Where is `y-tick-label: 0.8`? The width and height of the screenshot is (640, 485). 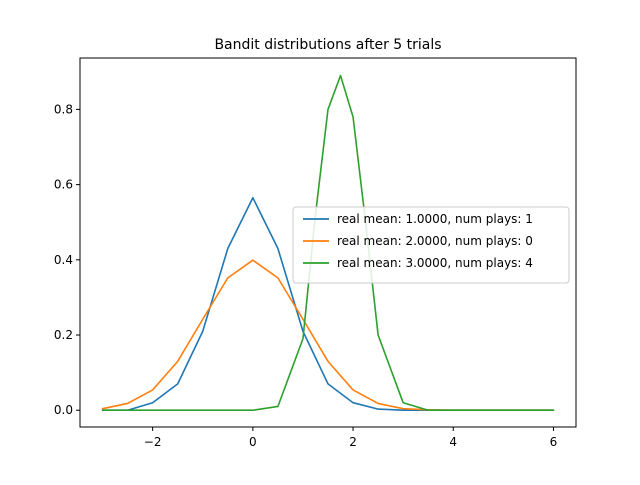
y-tick-label: 0.8 is located at coordinates (63, 109).